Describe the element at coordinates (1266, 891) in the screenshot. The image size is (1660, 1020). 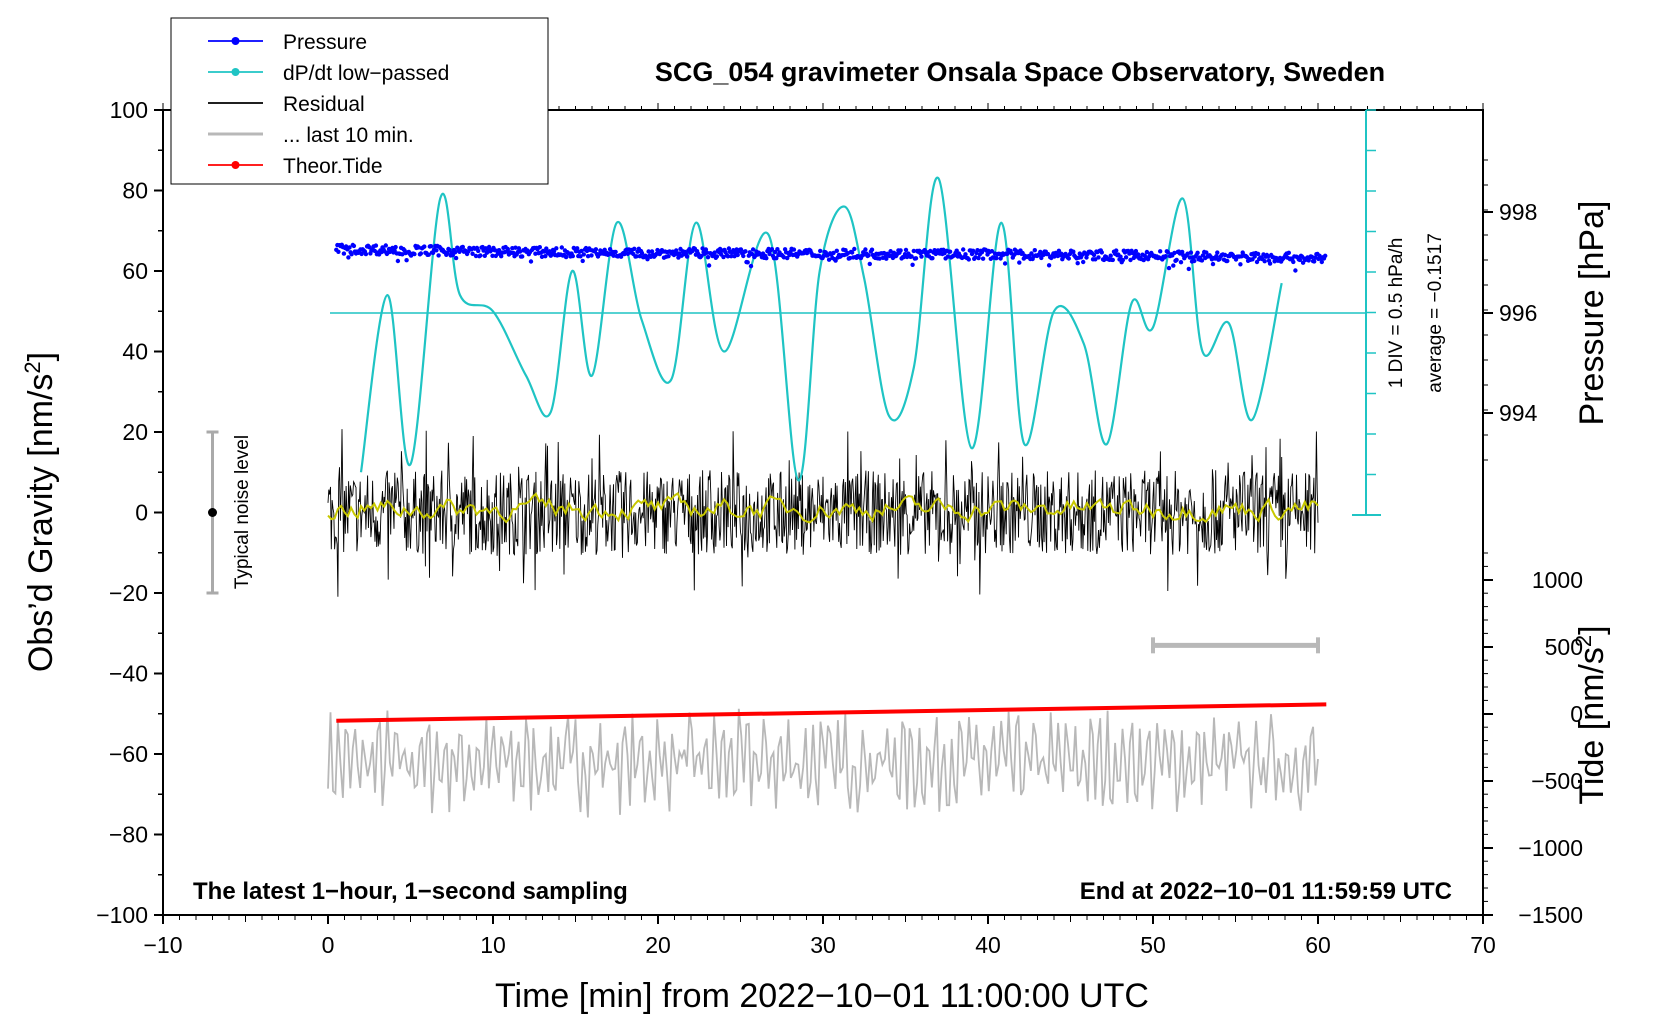
I see `end-time-note: End at 2022−10−01 11:59:59 UTC` at that location.